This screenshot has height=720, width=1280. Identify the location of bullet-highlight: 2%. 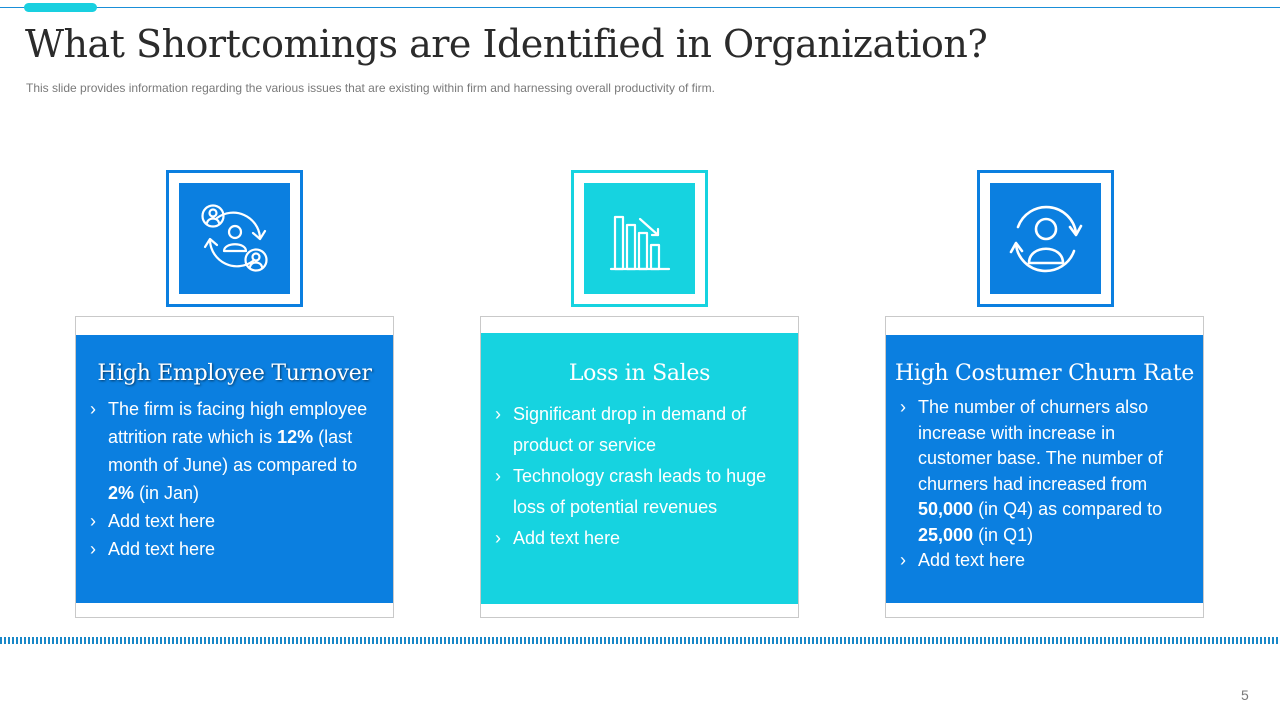
(121, 493).